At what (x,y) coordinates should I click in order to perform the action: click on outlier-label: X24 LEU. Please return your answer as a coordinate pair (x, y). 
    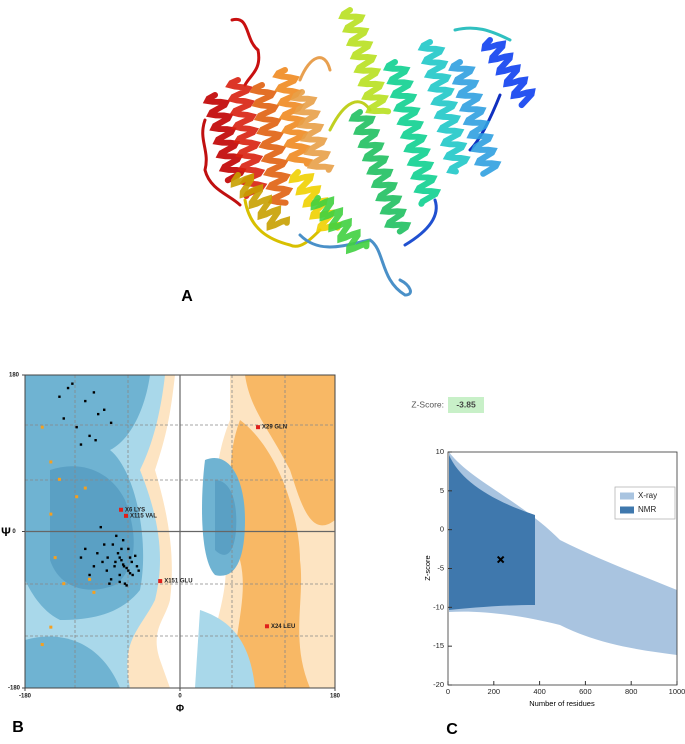
    Looking at the image, I should click on (283, 627).